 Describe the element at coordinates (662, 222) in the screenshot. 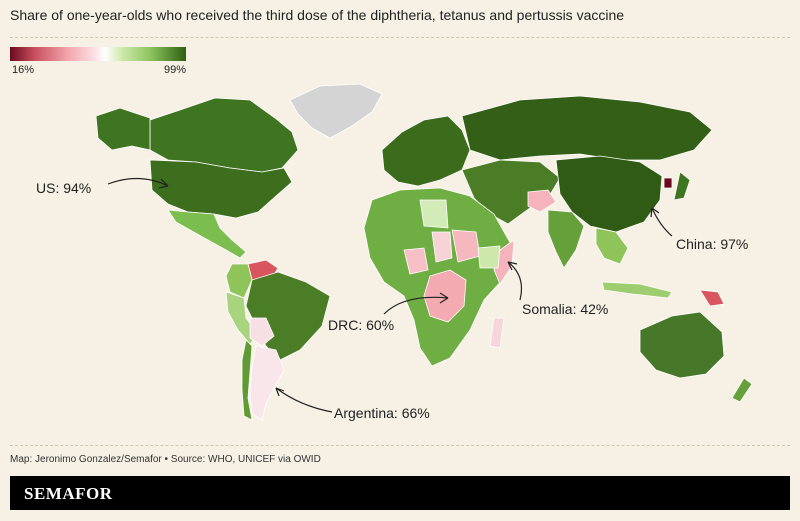

I see `china-arrow` at that location.